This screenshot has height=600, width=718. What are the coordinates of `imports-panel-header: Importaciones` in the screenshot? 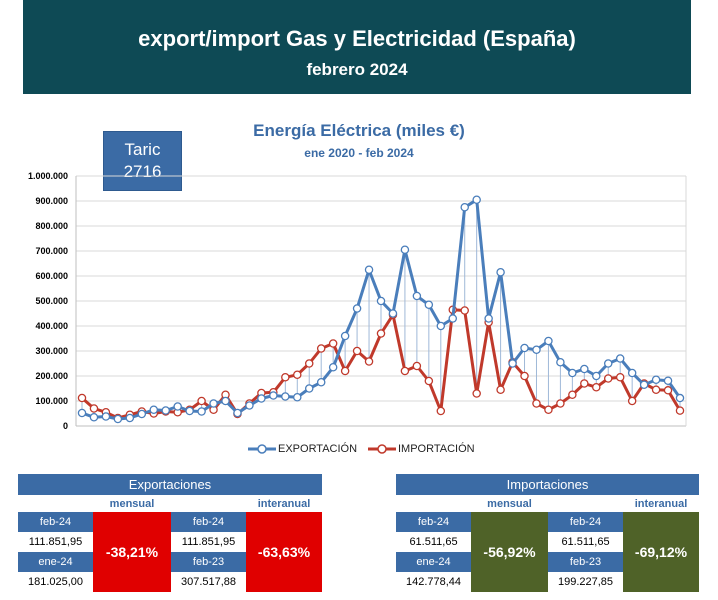 It's located at (547, 484).